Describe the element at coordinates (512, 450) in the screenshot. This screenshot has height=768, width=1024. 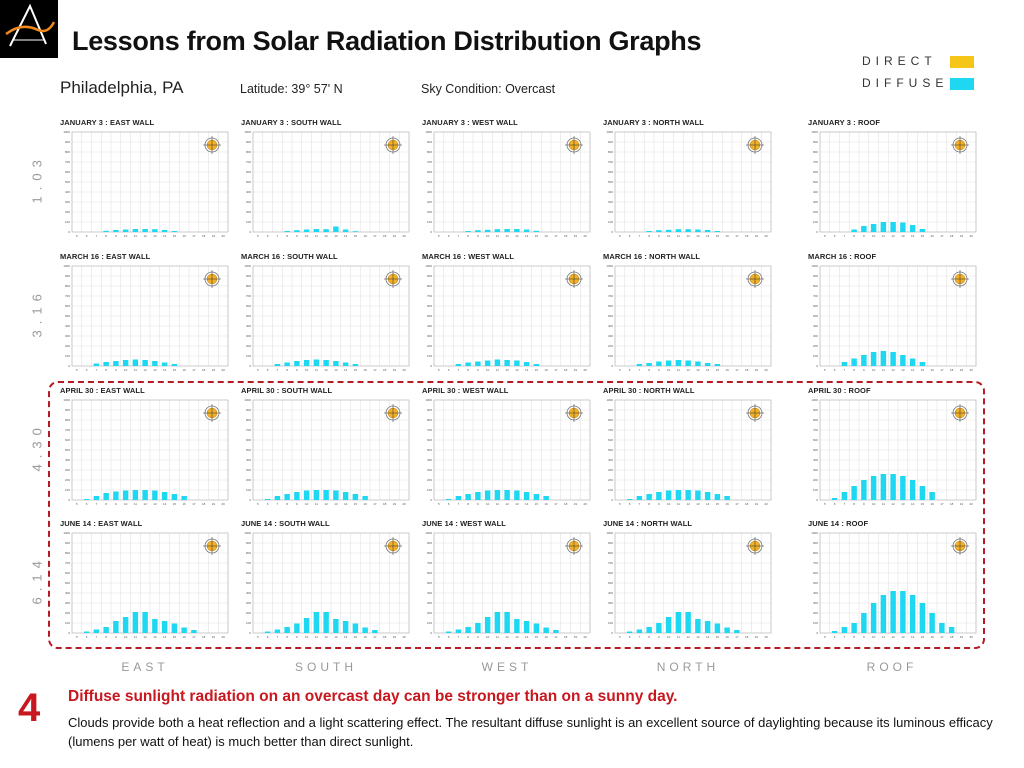
I see `plot-frame` at that location.